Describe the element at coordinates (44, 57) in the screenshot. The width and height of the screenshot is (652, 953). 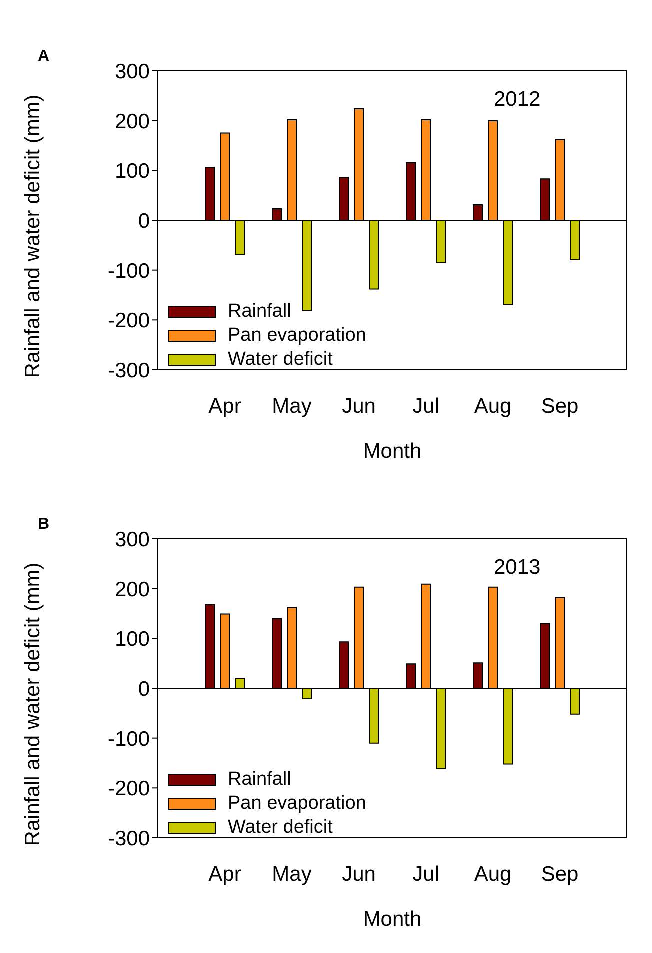
I see `chart-title: A` at that location.